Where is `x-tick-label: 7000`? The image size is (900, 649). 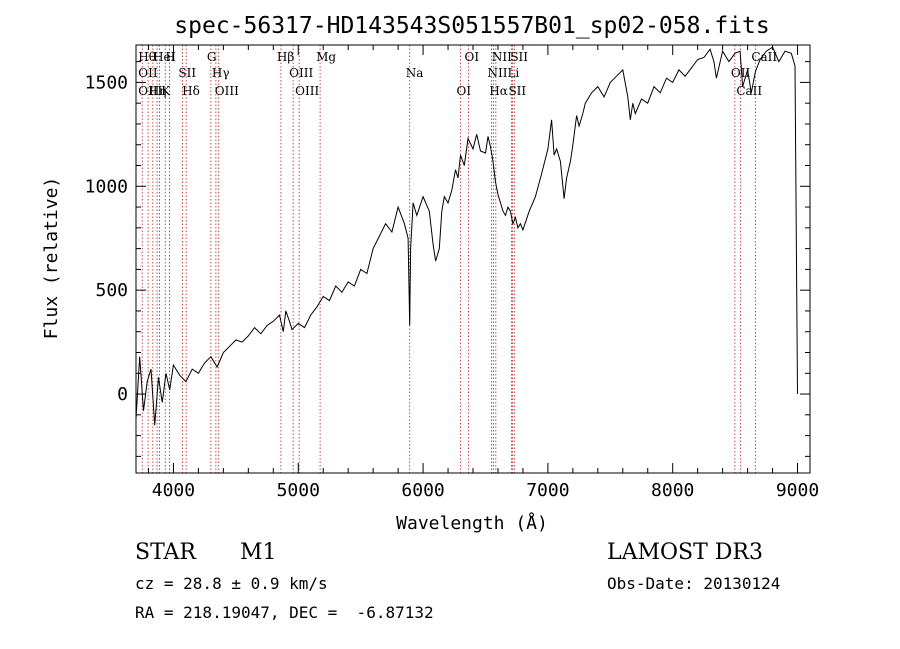
x-tick-label: 7000 is located at coordinates (547, 490).